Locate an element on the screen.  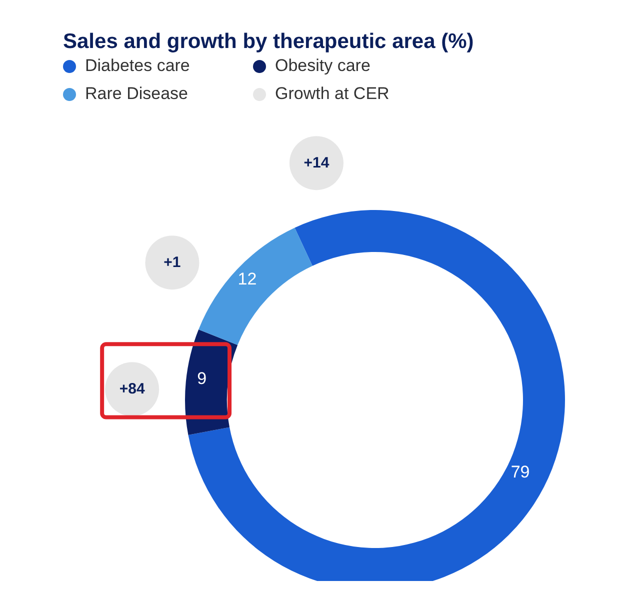
data-label: 9 is located at coordinates (202, 378).